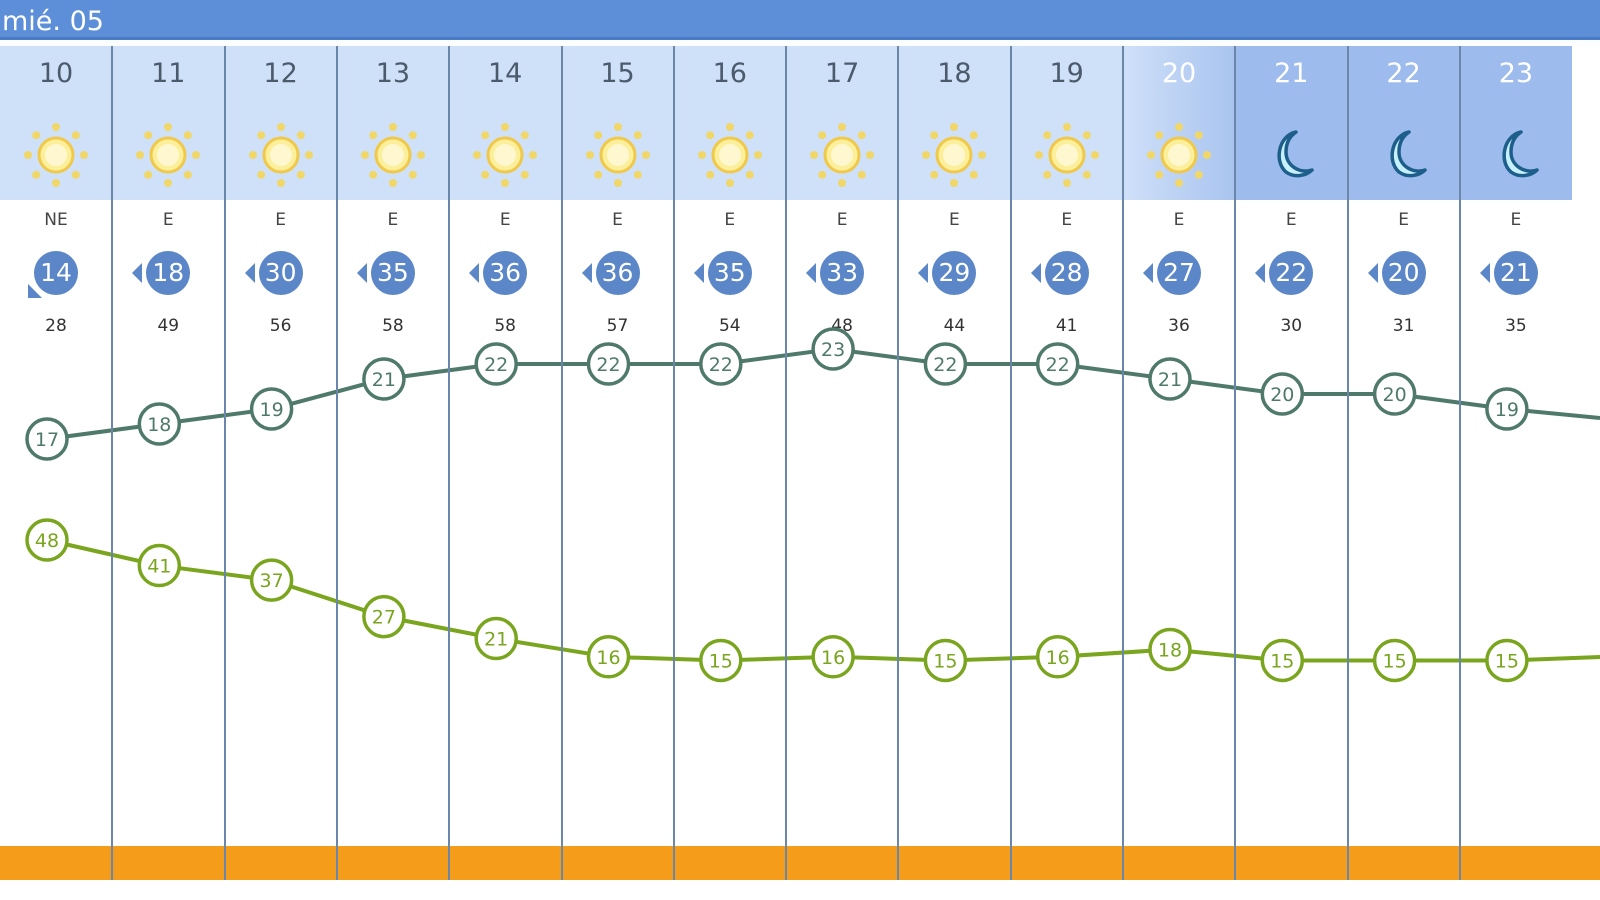 The width and height of the screenshot is (1600, 900). Describe the element at coordinates (1179, 326) in the screenshot. I see `wind-gust: 36` at that location.